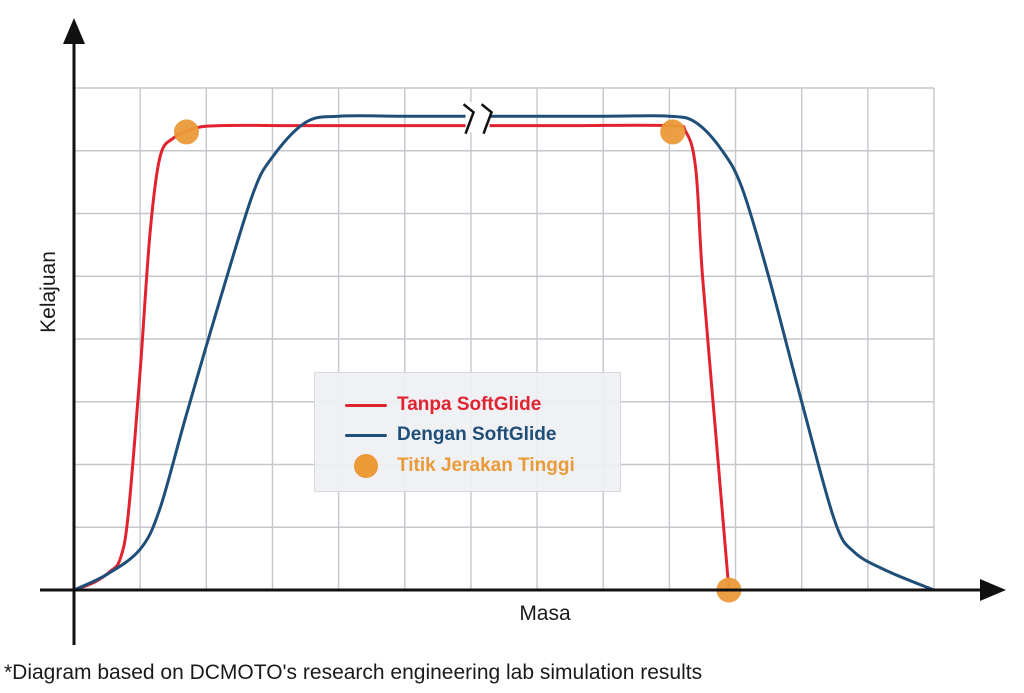 The image size is (1024, 693). Describe the element at coordinates (74, 31) in the screenshot. I see `y-axis-arrow-icon` at that location.